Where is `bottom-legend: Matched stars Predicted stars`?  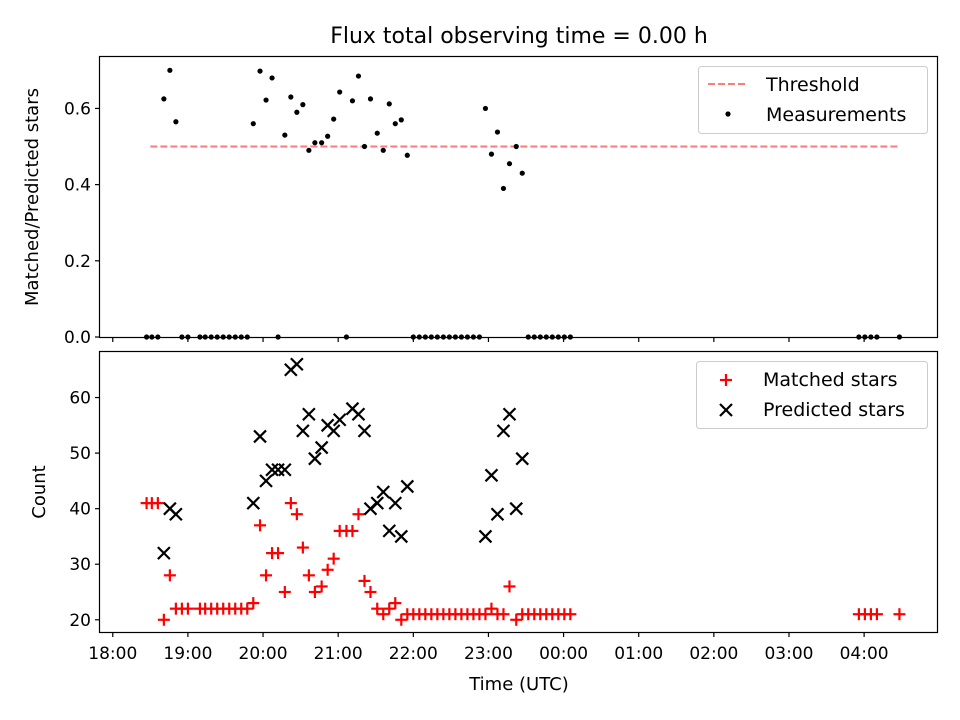
bottom-legend: Matched stars Predicted stars is located at coordinates (812, 395).